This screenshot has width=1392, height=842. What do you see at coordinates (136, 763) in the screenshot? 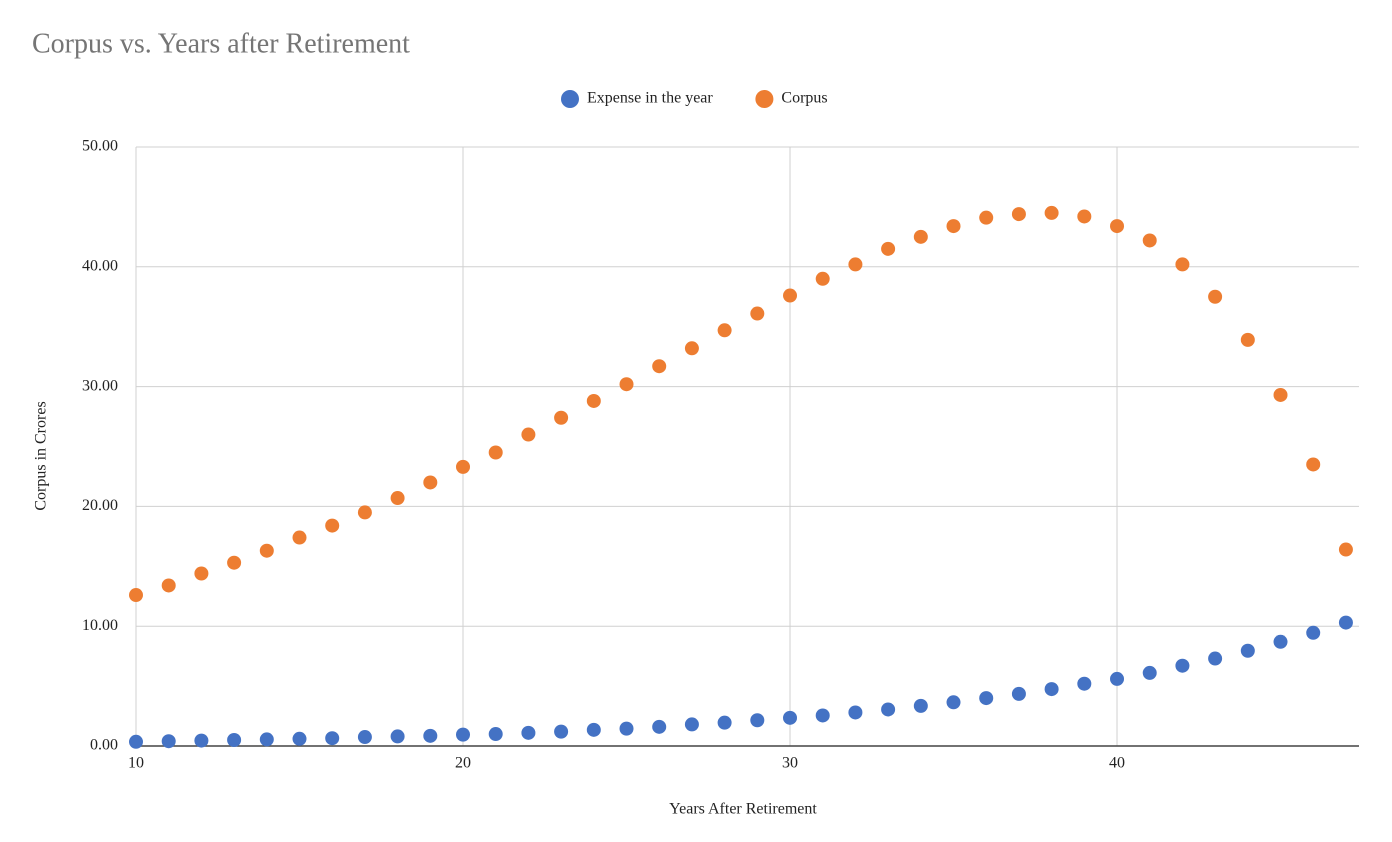
I see `x-tick-label: 10` at bounding box center [136, 763].